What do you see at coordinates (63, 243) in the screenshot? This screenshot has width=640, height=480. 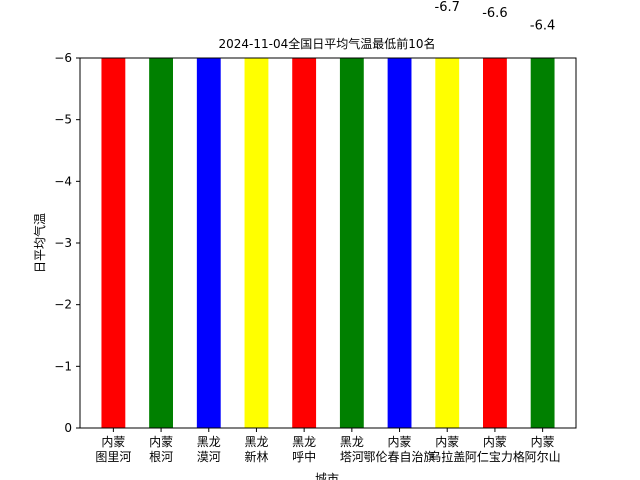 I see `y-tick-label-4: −3` at bounding box center [63, 243].